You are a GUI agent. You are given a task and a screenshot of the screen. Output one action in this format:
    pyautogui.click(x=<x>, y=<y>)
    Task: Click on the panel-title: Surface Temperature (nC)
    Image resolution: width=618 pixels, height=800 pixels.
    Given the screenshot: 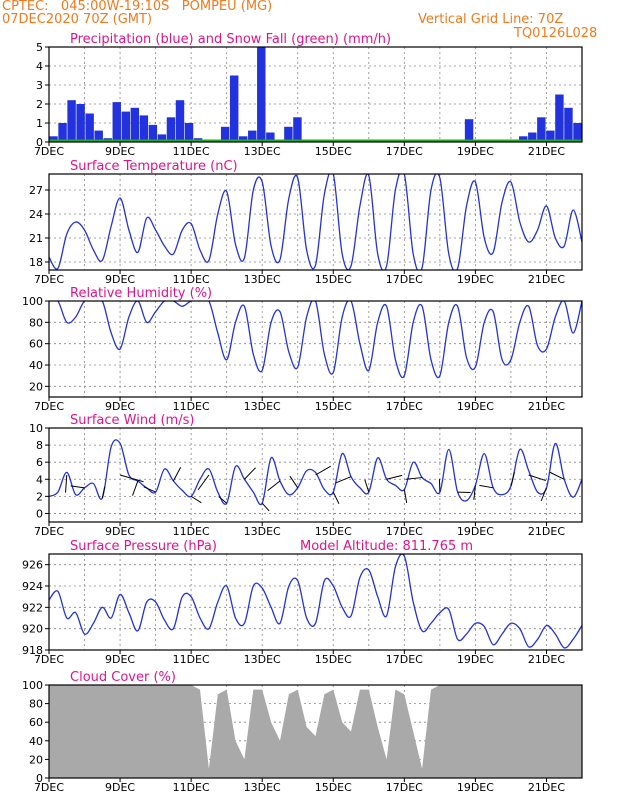 What is the action you would take?
    pyautogui.click(x=154, y=166)
    